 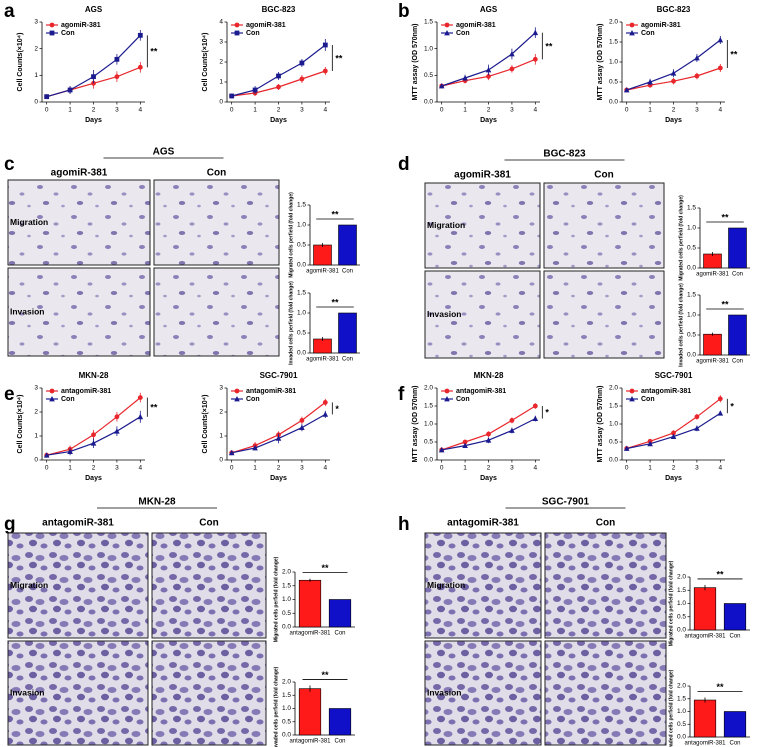 What do you see at coordinates (681, 325) in the screenshot?
I see `y-axis-label: Invaded cells perfield (fold change)` at bounding box center [681, 325].